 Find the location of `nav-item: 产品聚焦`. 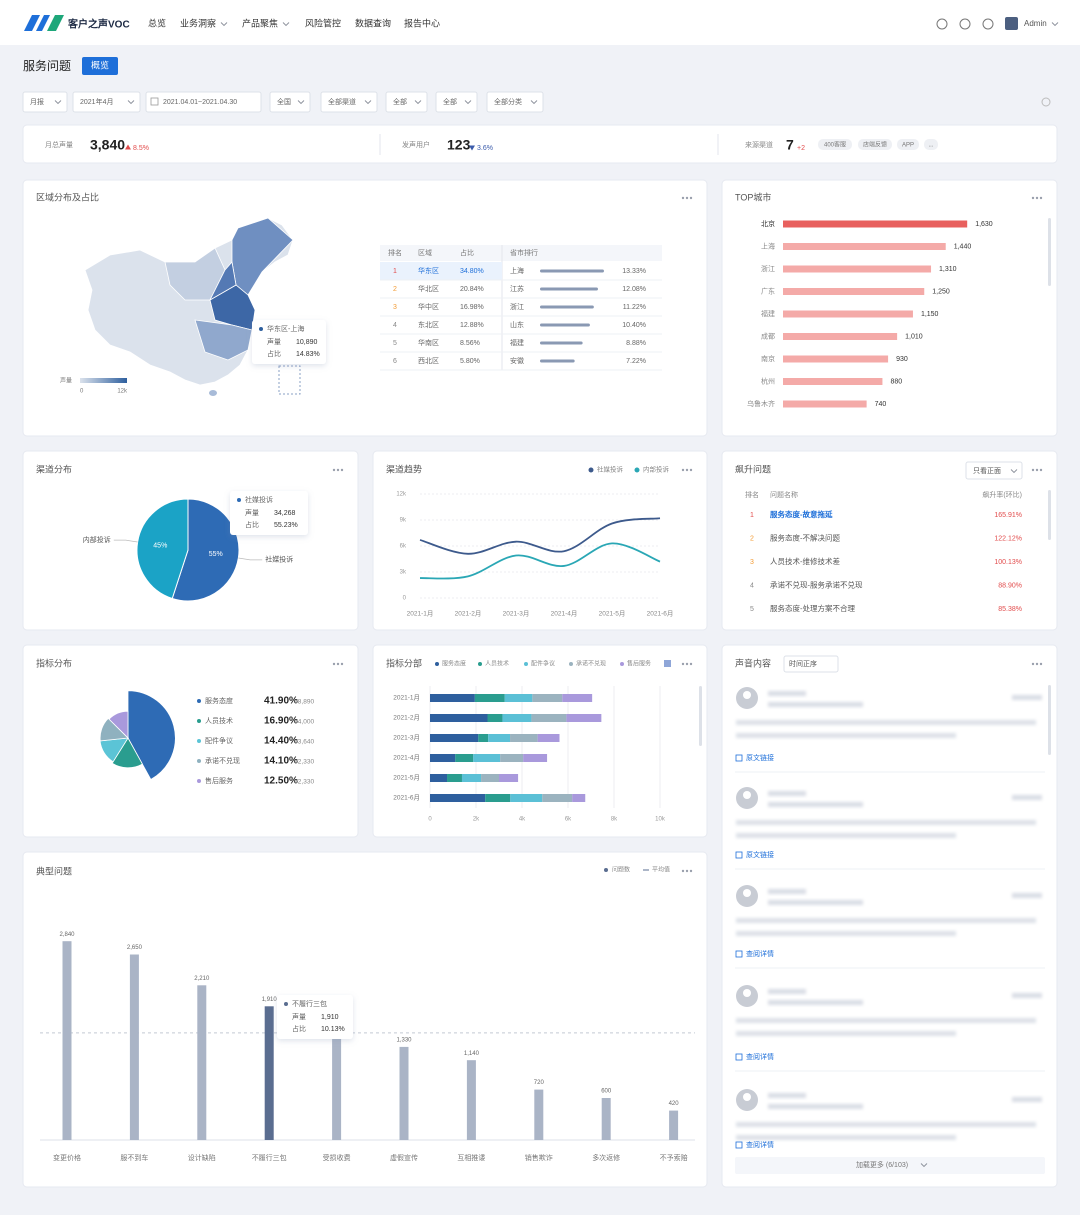

nav-item: 产品聚焦 is located at coordinates (260, 22).